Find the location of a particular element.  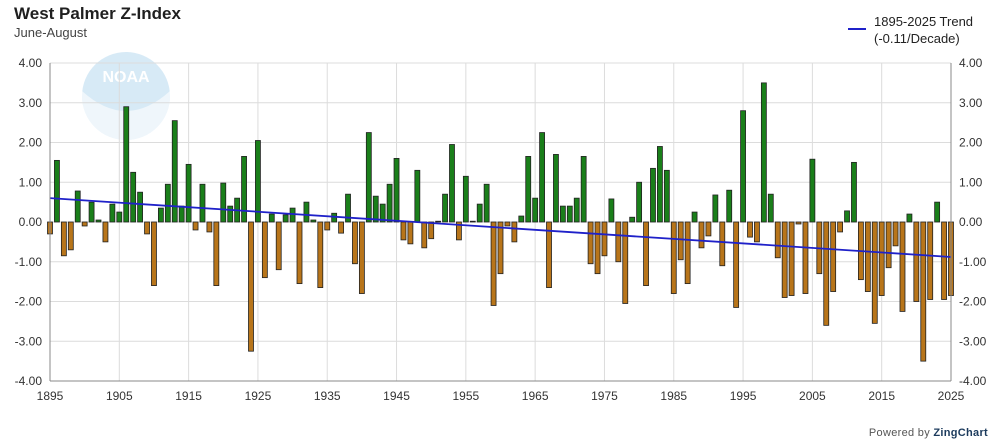

noaa-logo-circle is located at coordinates (126, 96).